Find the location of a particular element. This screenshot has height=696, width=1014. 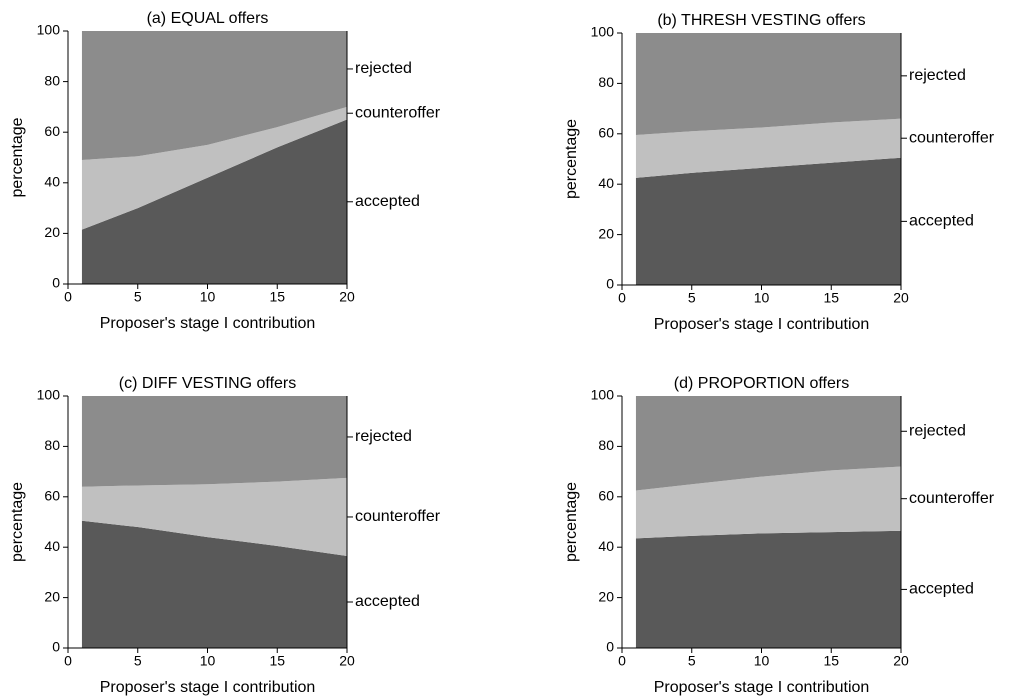

chart-title: (a) EQUAL offers is located at coordinates (208, 18).